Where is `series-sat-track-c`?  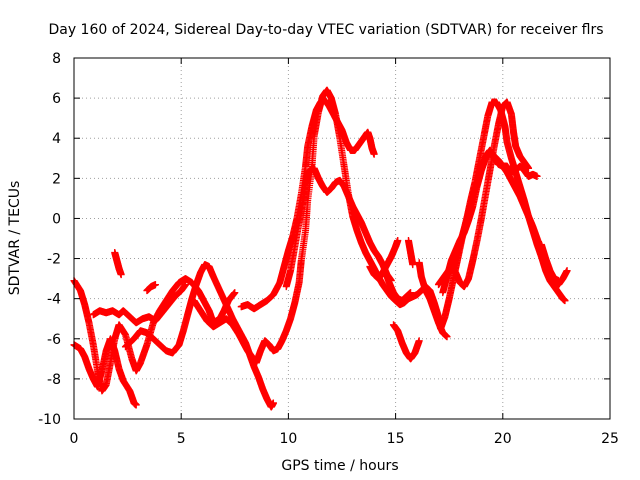 series-sat-track-c is located at coordinates (139, 304).